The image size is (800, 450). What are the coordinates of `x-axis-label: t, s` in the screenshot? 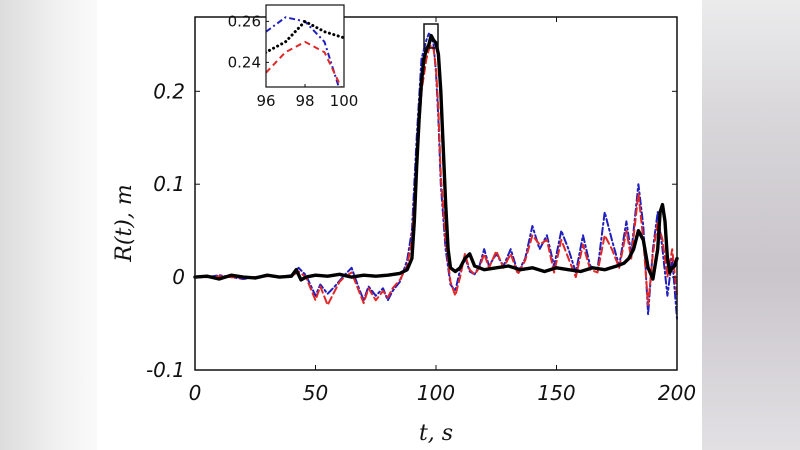 It's located at (436, 433).